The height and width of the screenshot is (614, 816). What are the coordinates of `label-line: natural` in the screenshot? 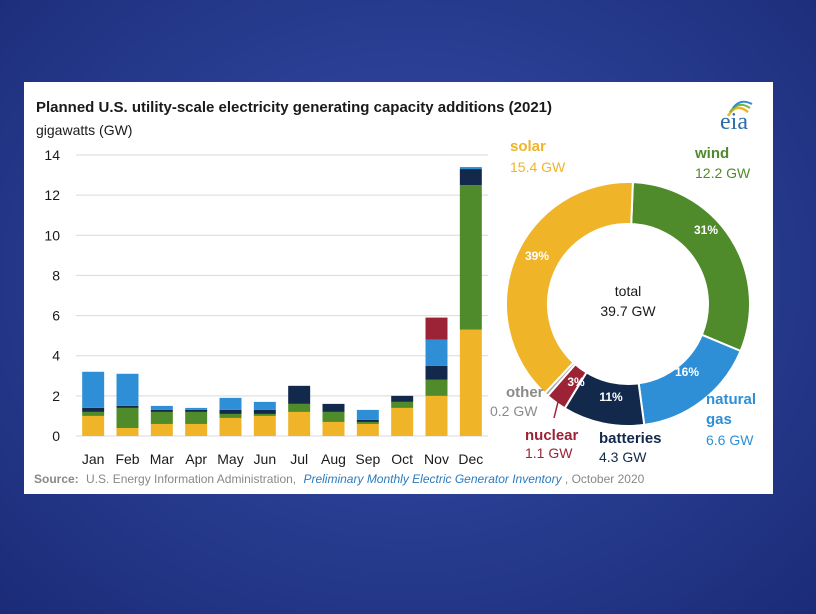 It's located at (731, 399).